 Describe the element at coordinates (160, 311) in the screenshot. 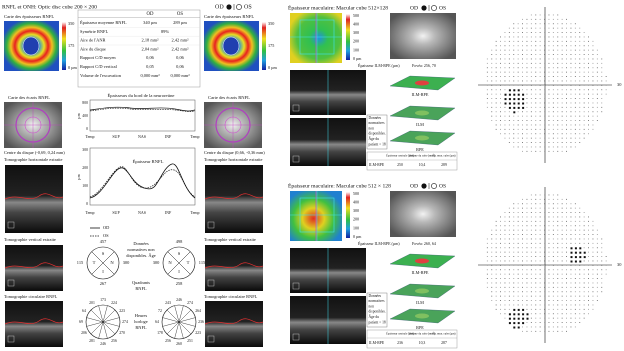

I see `clock-value: 72` at that location.